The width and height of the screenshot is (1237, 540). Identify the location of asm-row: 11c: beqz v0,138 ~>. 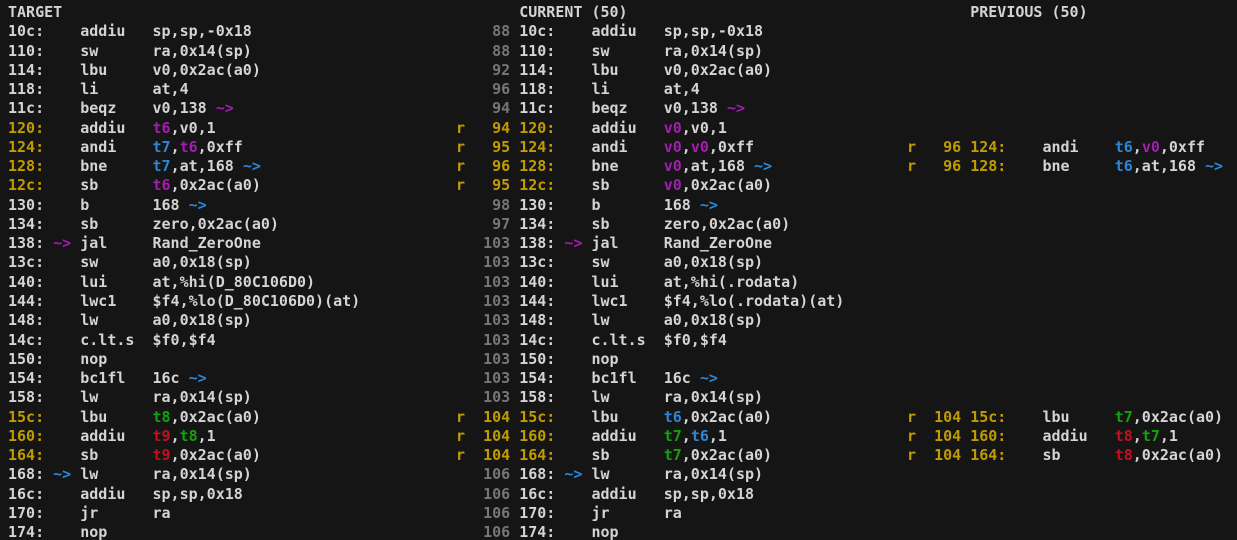
(184, 108).